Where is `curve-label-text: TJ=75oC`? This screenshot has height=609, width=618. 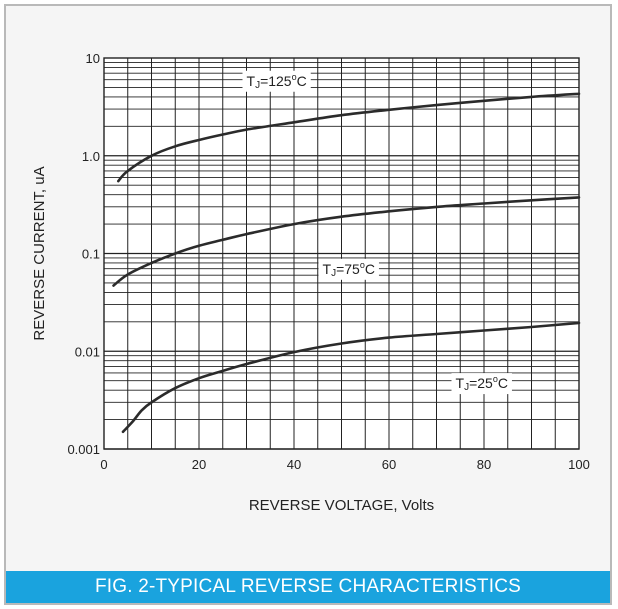 curve-label-text: TJ=75oC is located at coordinates (349, 269).